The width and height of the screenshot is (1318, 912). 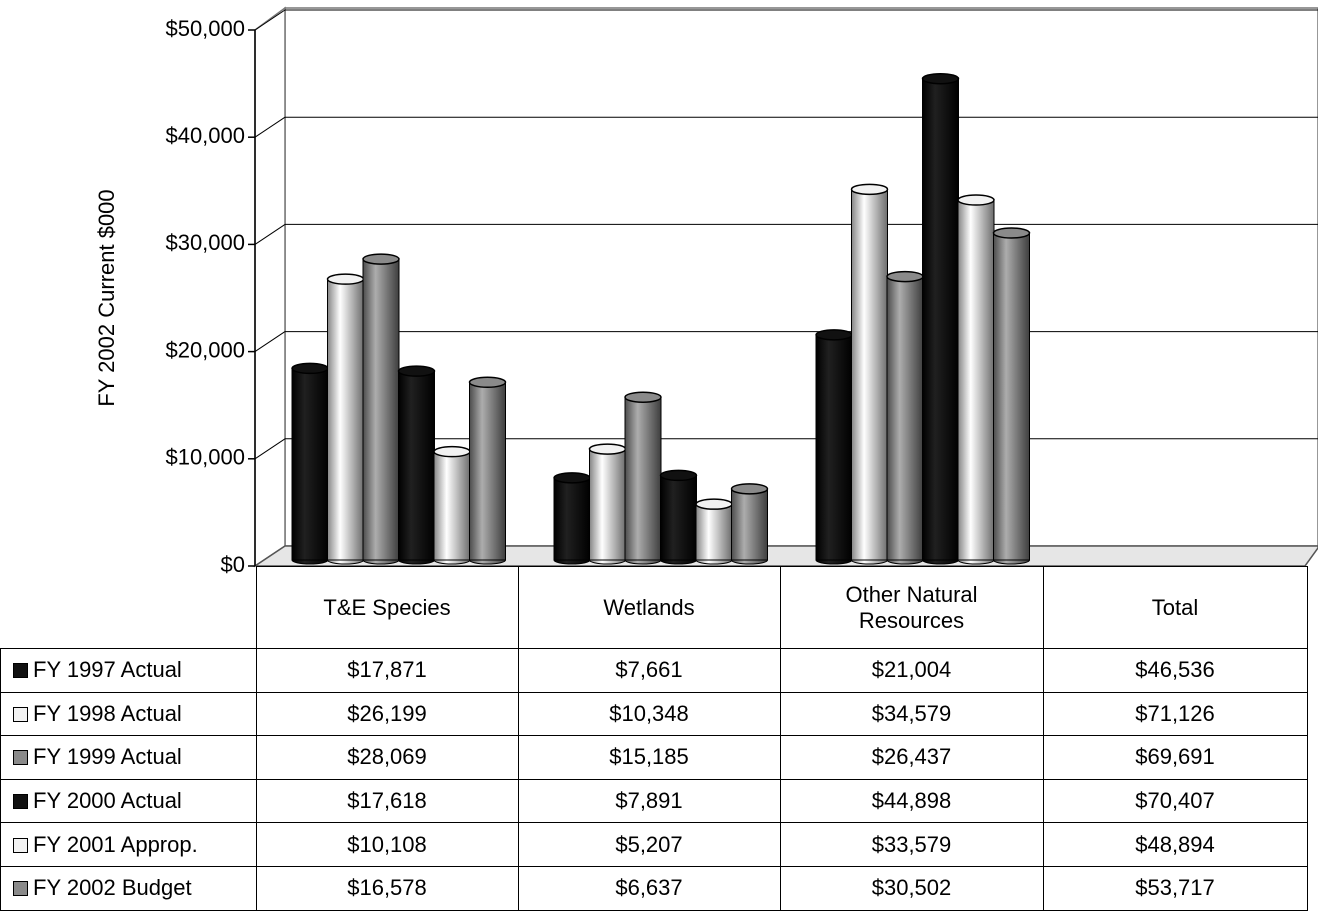 I want to click on total-label: $70,407, so click(x=1175, y=801).